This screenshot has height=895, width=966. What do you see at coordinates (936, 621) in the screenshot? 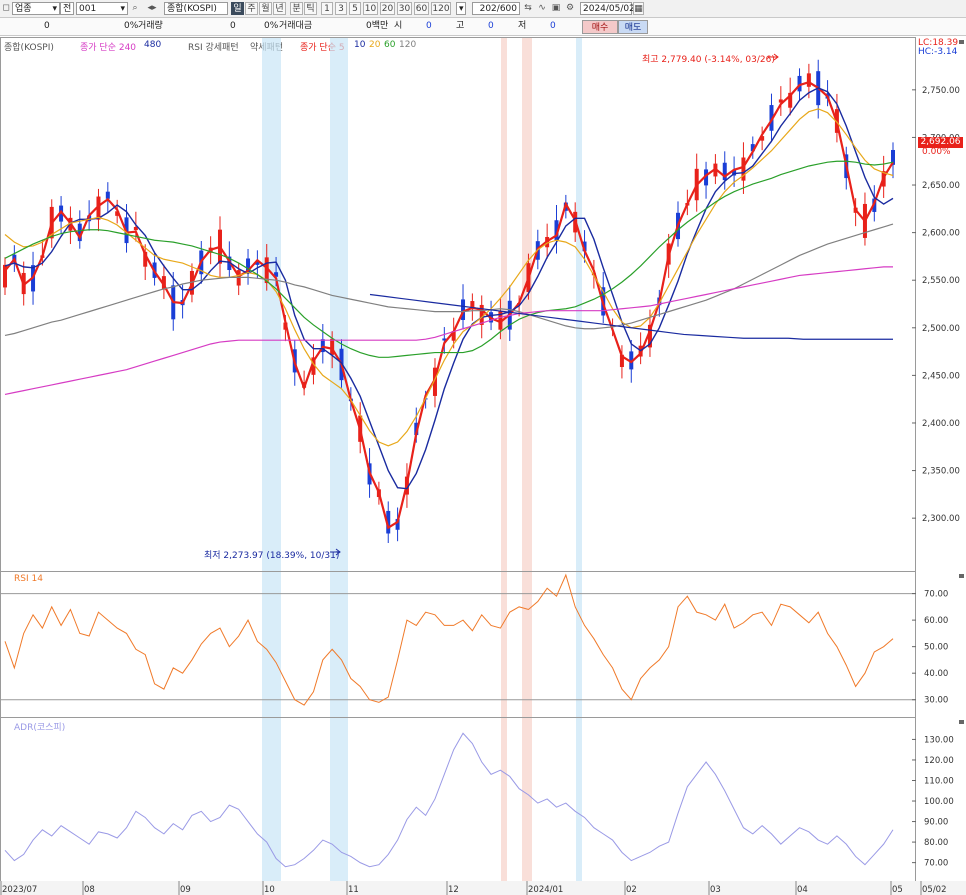
I see `rsi-tick-label: 60.00` at bounding box center [936, 621].